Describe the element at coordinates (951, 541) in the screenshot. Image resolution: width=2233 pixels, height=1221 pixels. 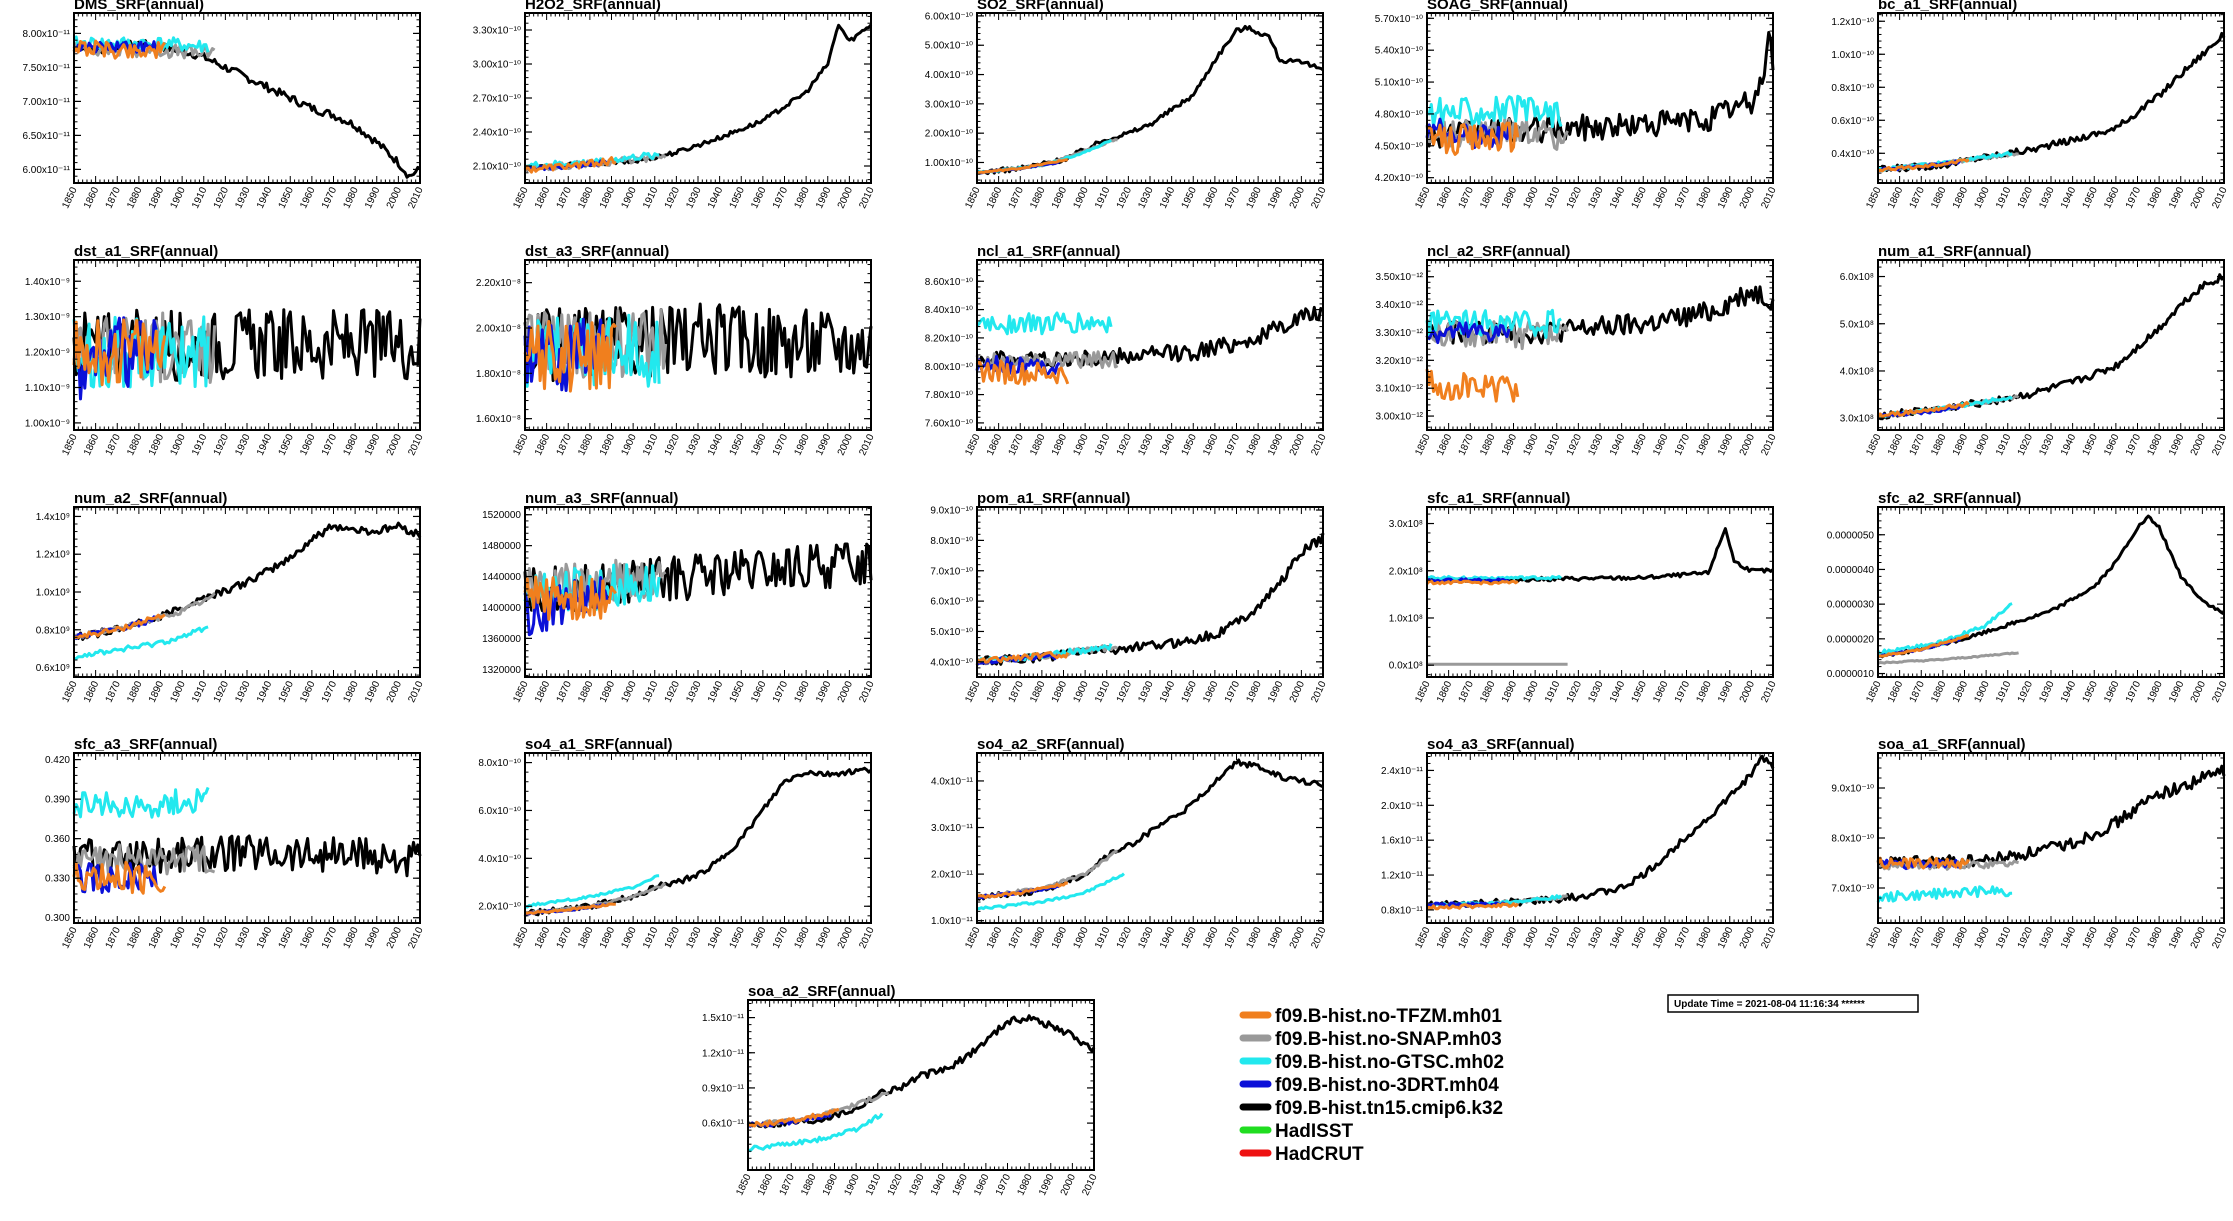
I see `y-tick-label: 8.0x10⁻¹⁰` at that location.